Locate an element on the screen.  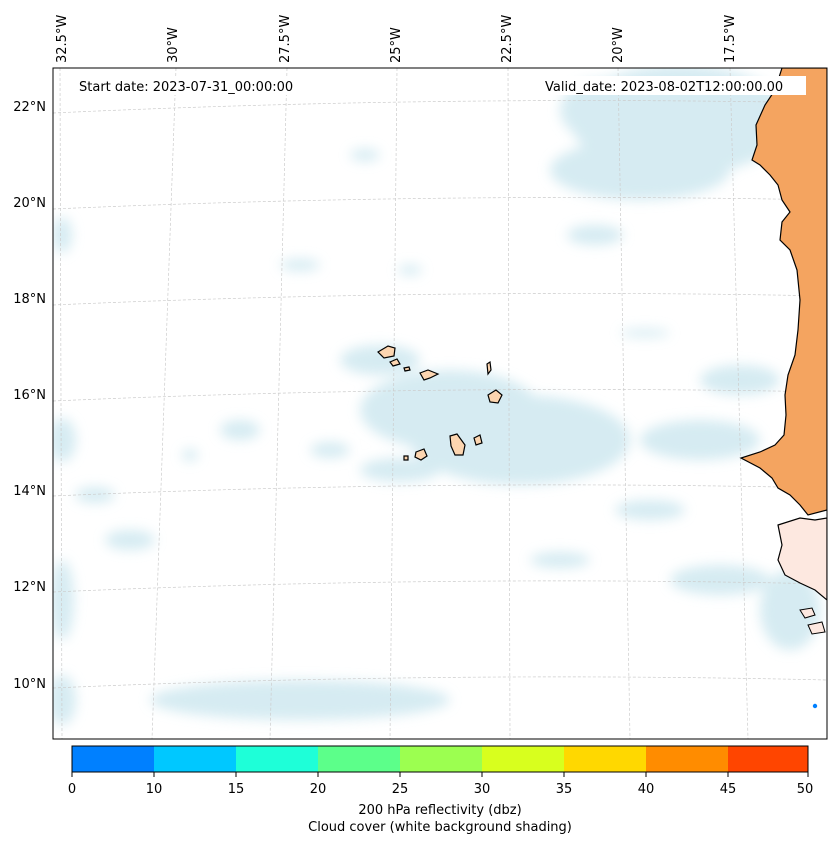
colorbar-tick-label: 15 is located at coordinates (236, 789).